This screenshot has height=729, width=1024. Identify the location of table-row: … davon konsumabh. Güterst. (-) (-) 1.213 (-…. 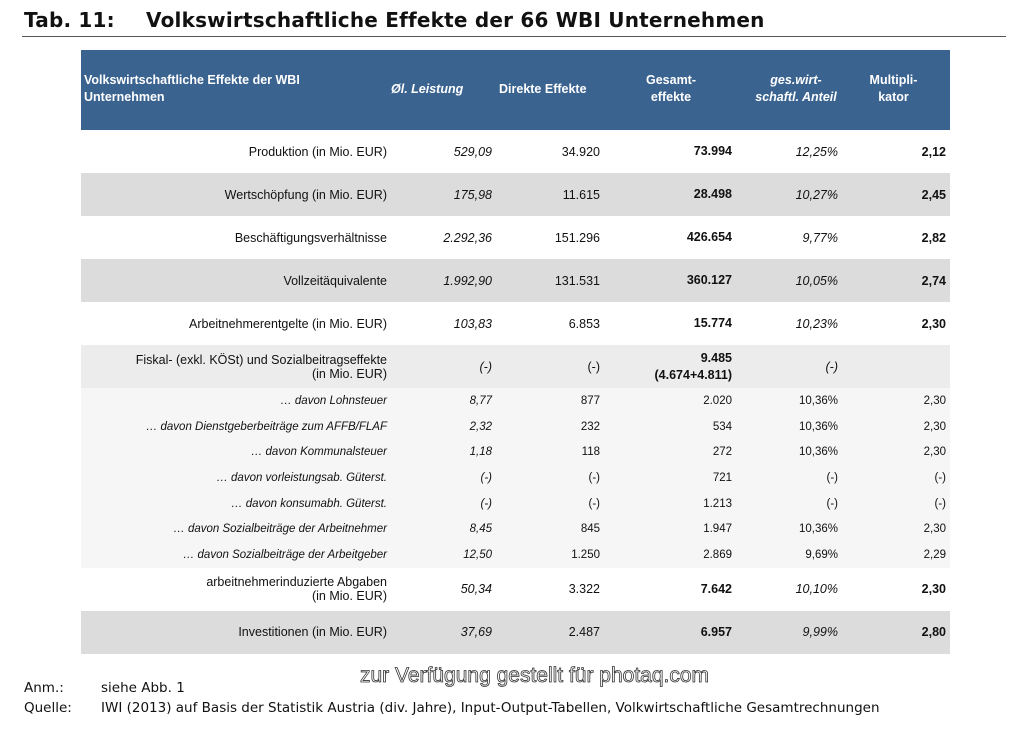
(515, 503).